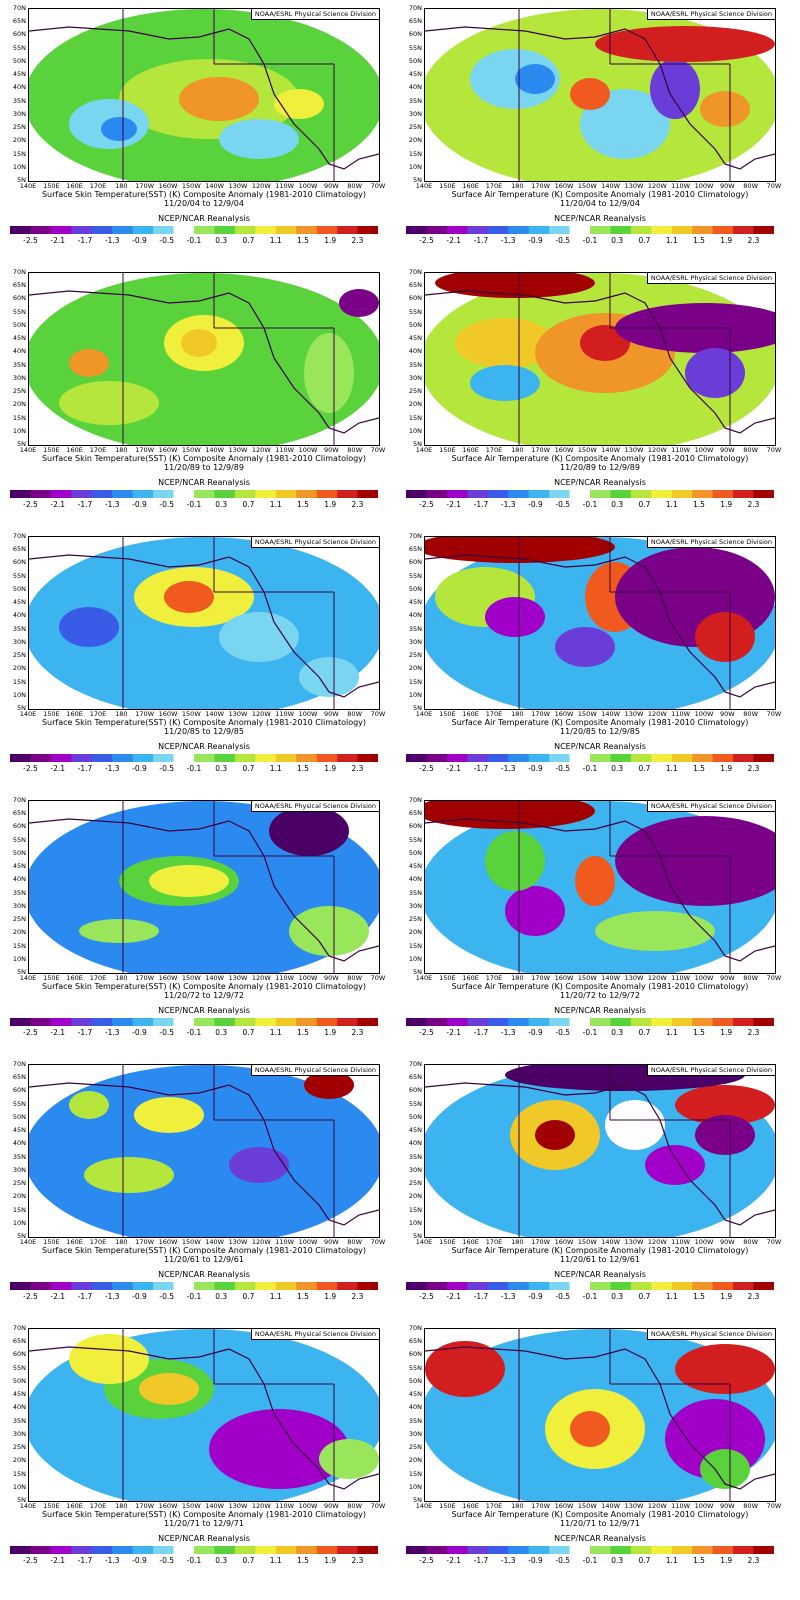 Image resolution: width=800 pixels, height=1600 pixels. What do you see at coordinates (753, 1296) in the screenshot?
I see `colorbar-tick-label: 2.3` at bounding box center [753, 1296].